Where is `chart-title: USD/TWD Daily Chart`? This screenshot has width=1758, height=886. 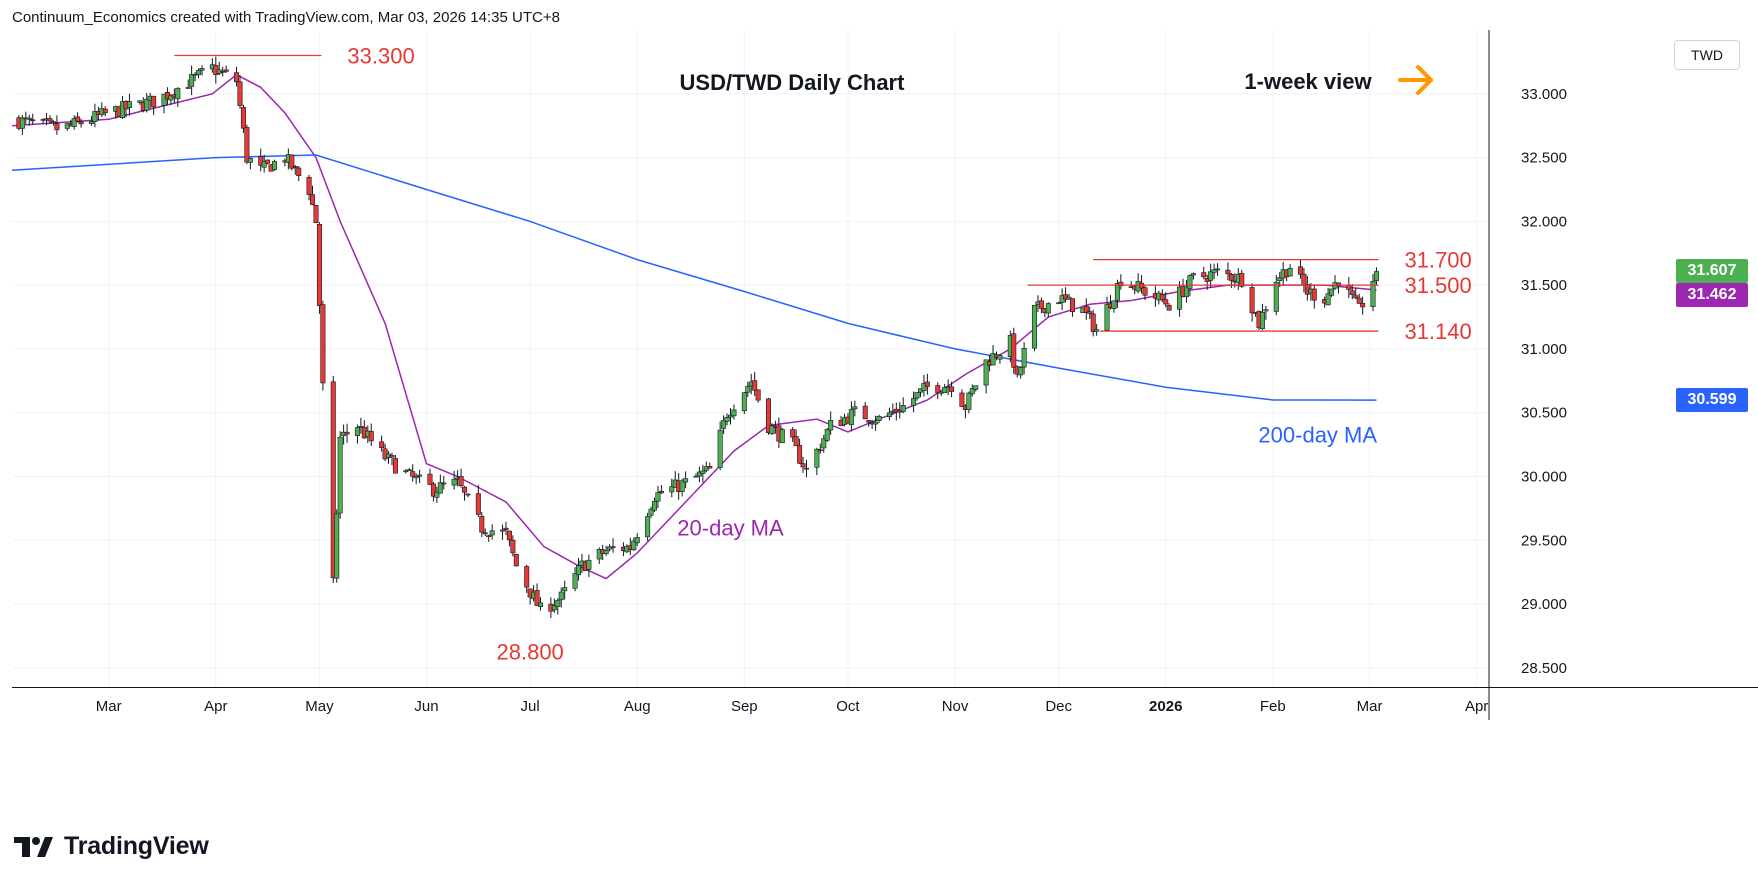 chart-title: USD/TWD Daily Chart is located at coordinates (793, 82).